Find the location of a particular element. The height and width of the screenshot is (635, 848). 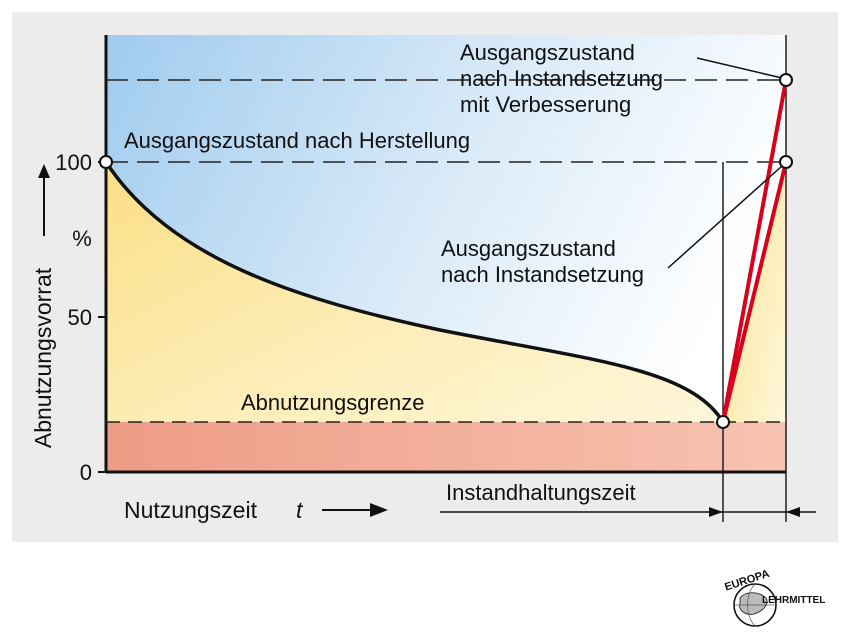

maintenance-arrow-right is located at coordinates (793, 512).